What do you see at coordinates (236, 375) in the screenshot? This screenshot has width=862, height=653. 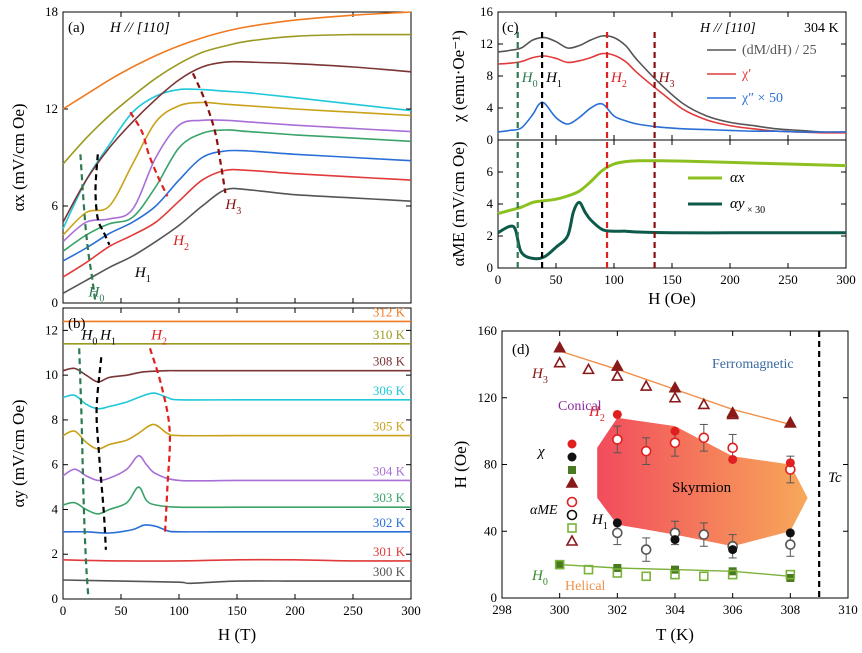 I see `series-b-308K` at bounding box center [236, 375].